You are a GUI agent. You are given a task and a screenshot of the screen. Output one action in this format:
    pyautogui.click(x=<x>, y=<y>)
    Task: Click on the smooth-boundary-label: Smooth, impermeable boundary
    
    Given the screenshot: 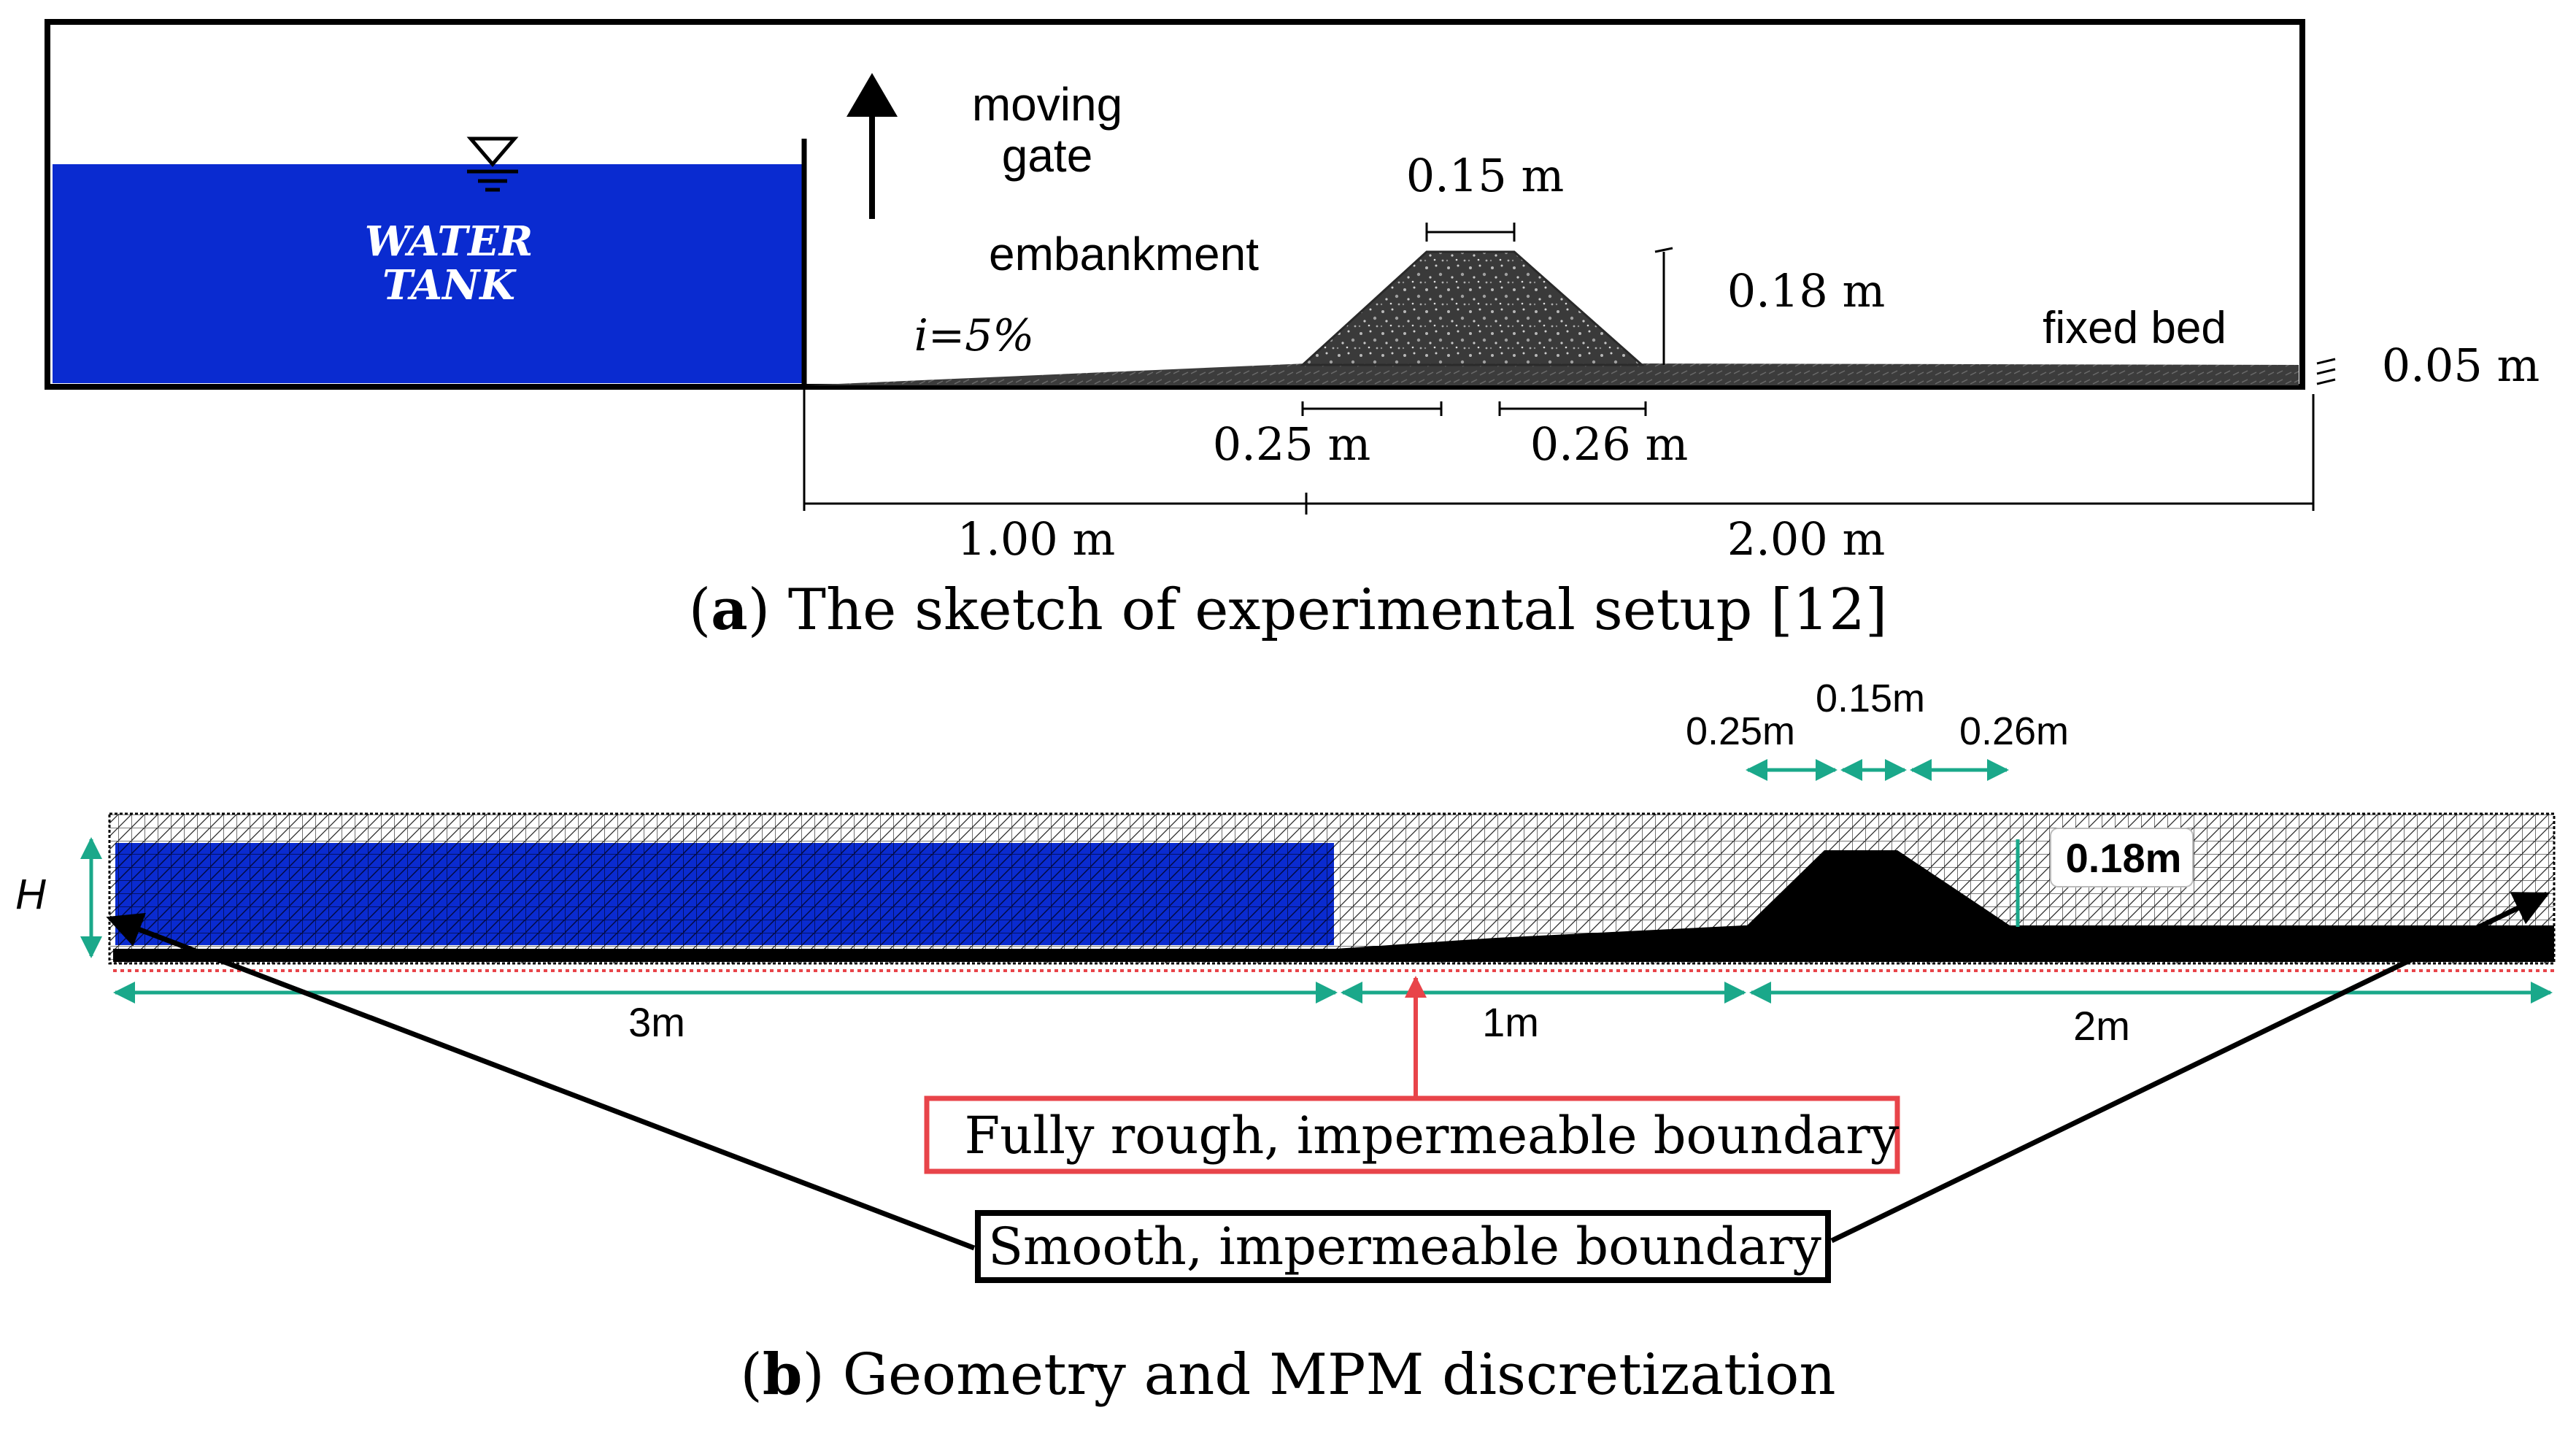 What is the action you would take?
    pyautogui.click(x=1404, y=1246)
    